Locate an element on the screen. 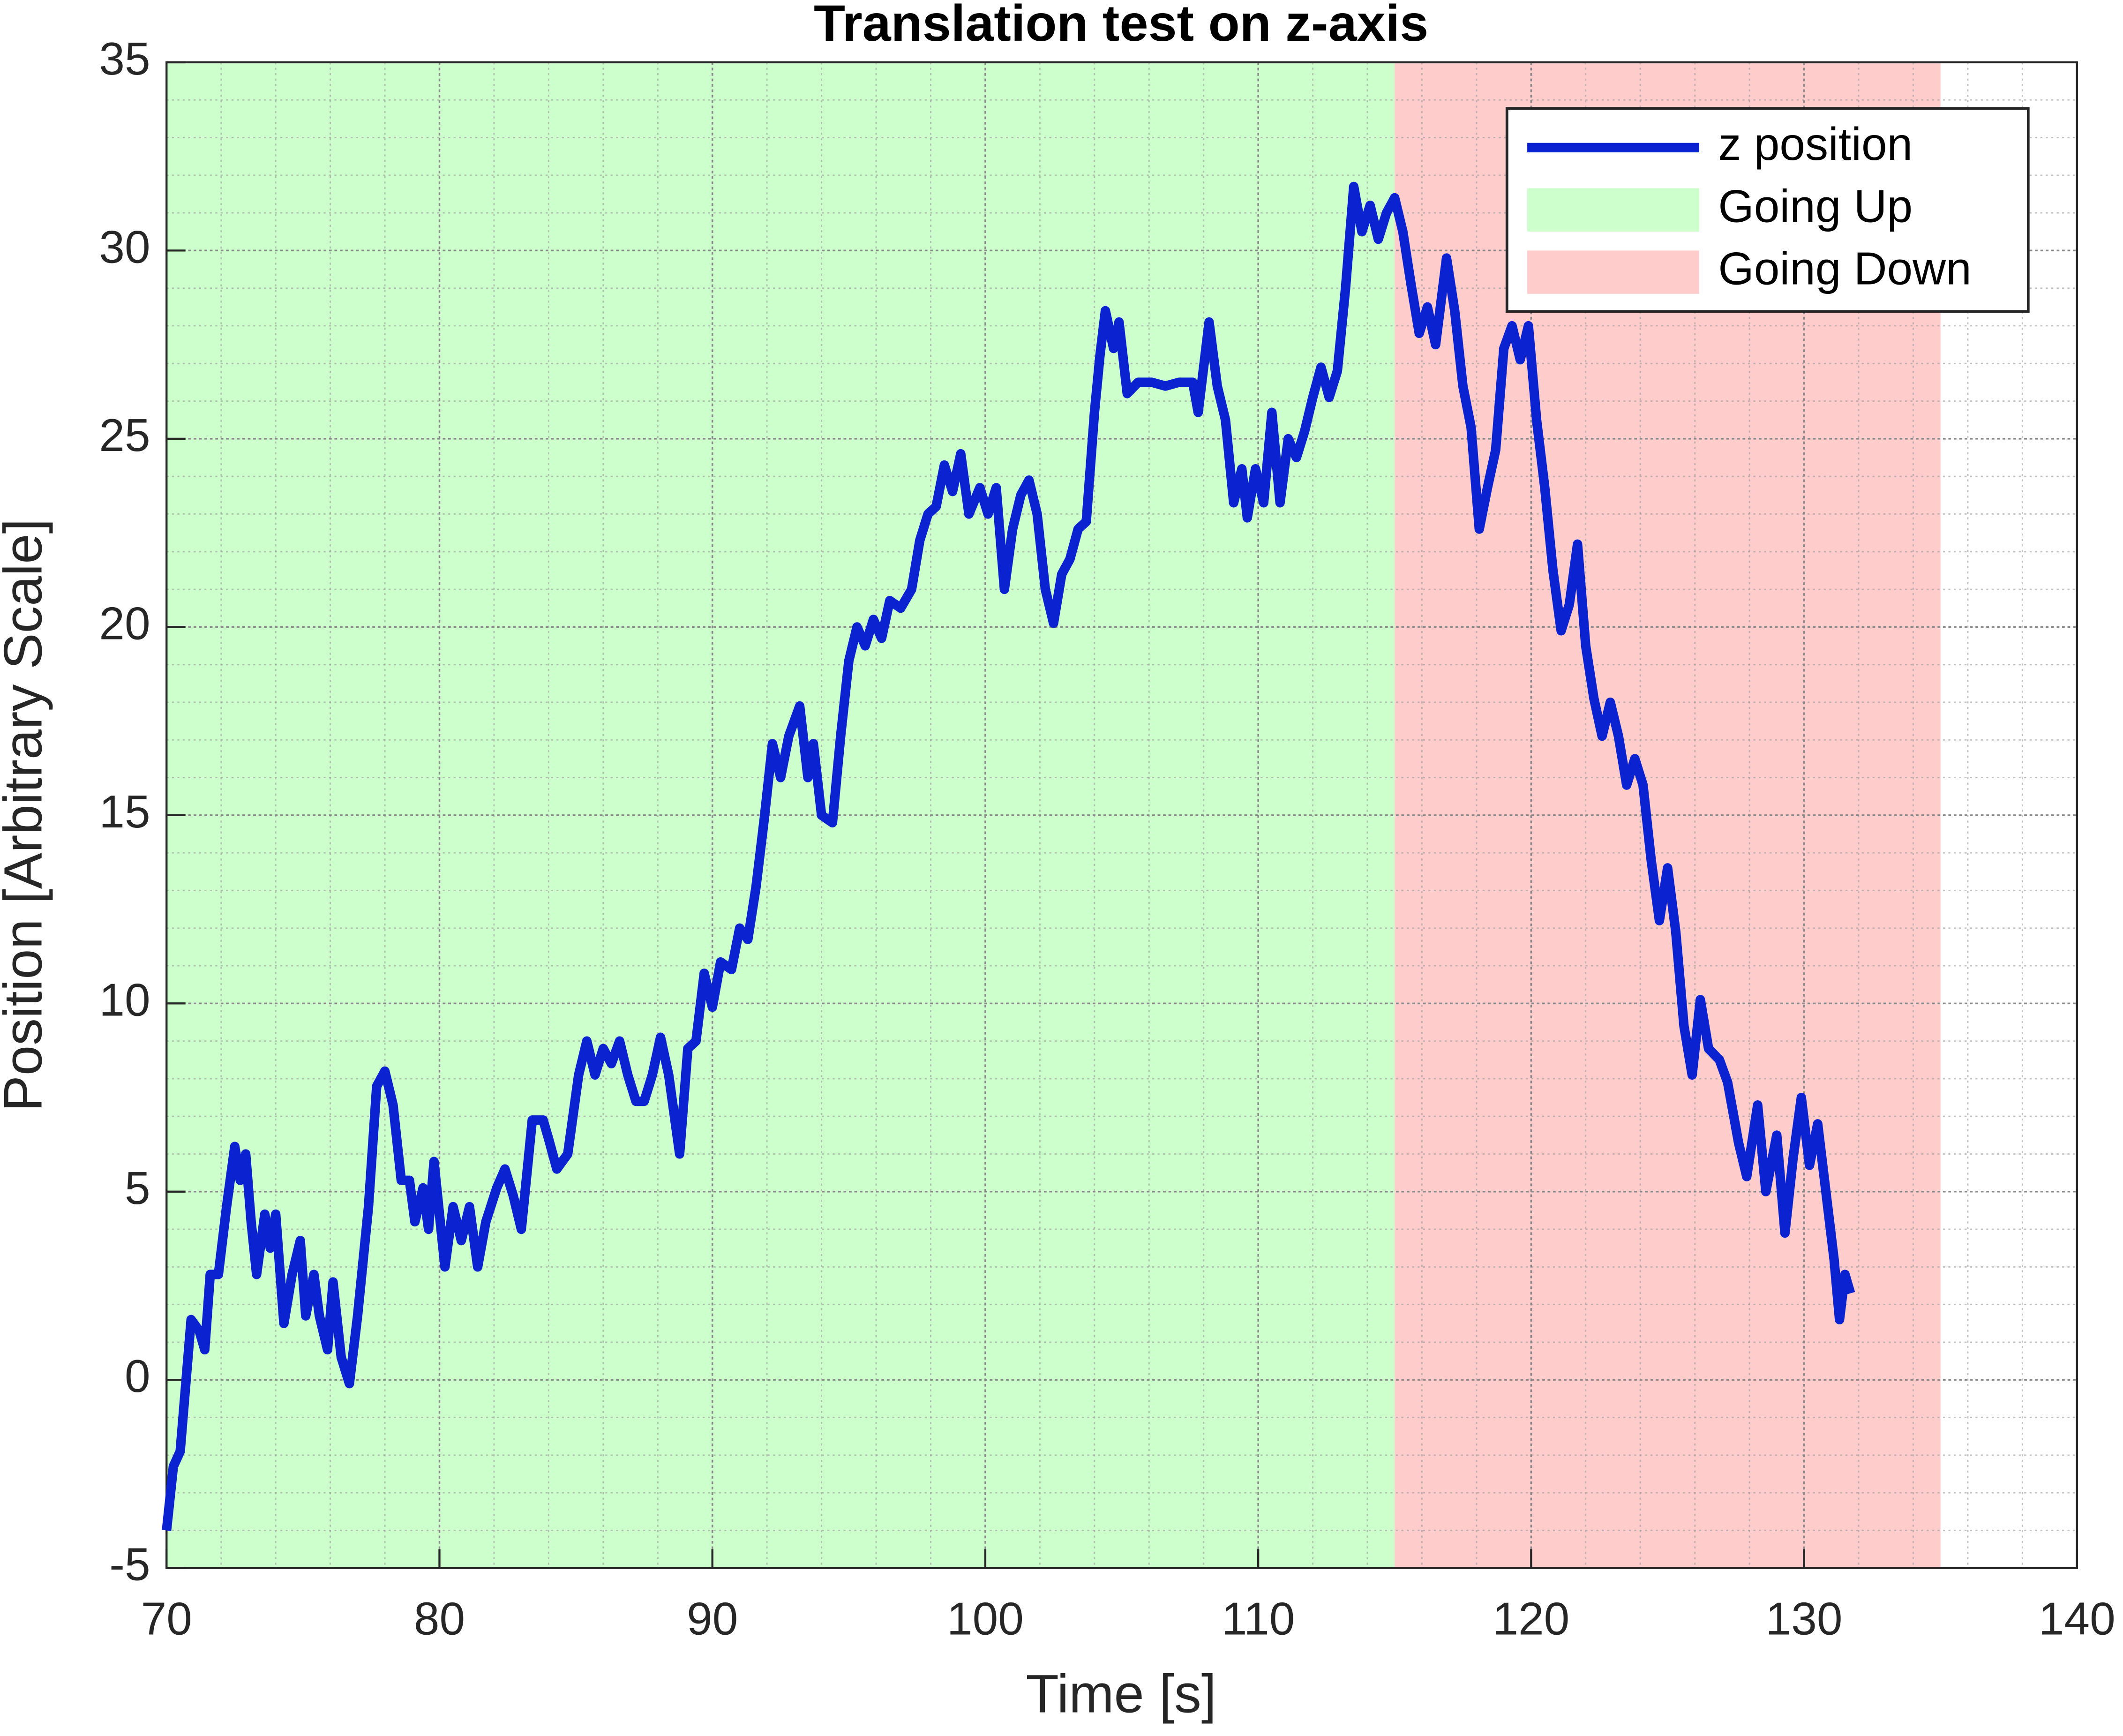 The width and height of the screenshot is (2123, 1736). y-tick-label: 25 is located at coordinates (124, 435).